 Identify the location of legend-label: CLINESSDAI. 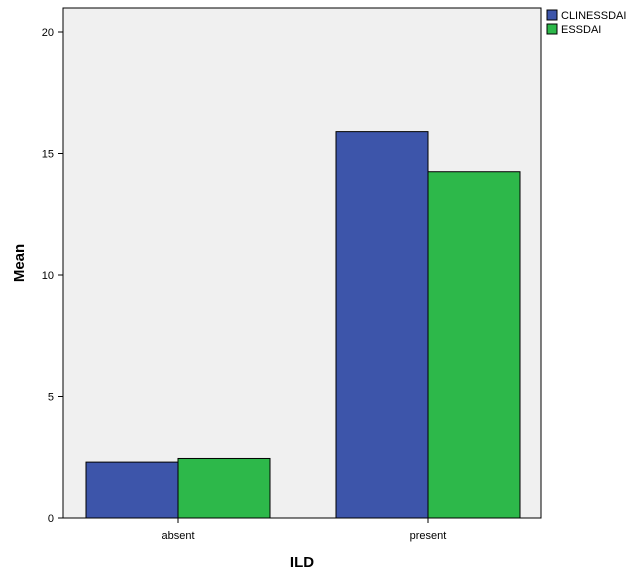
(593, 16).